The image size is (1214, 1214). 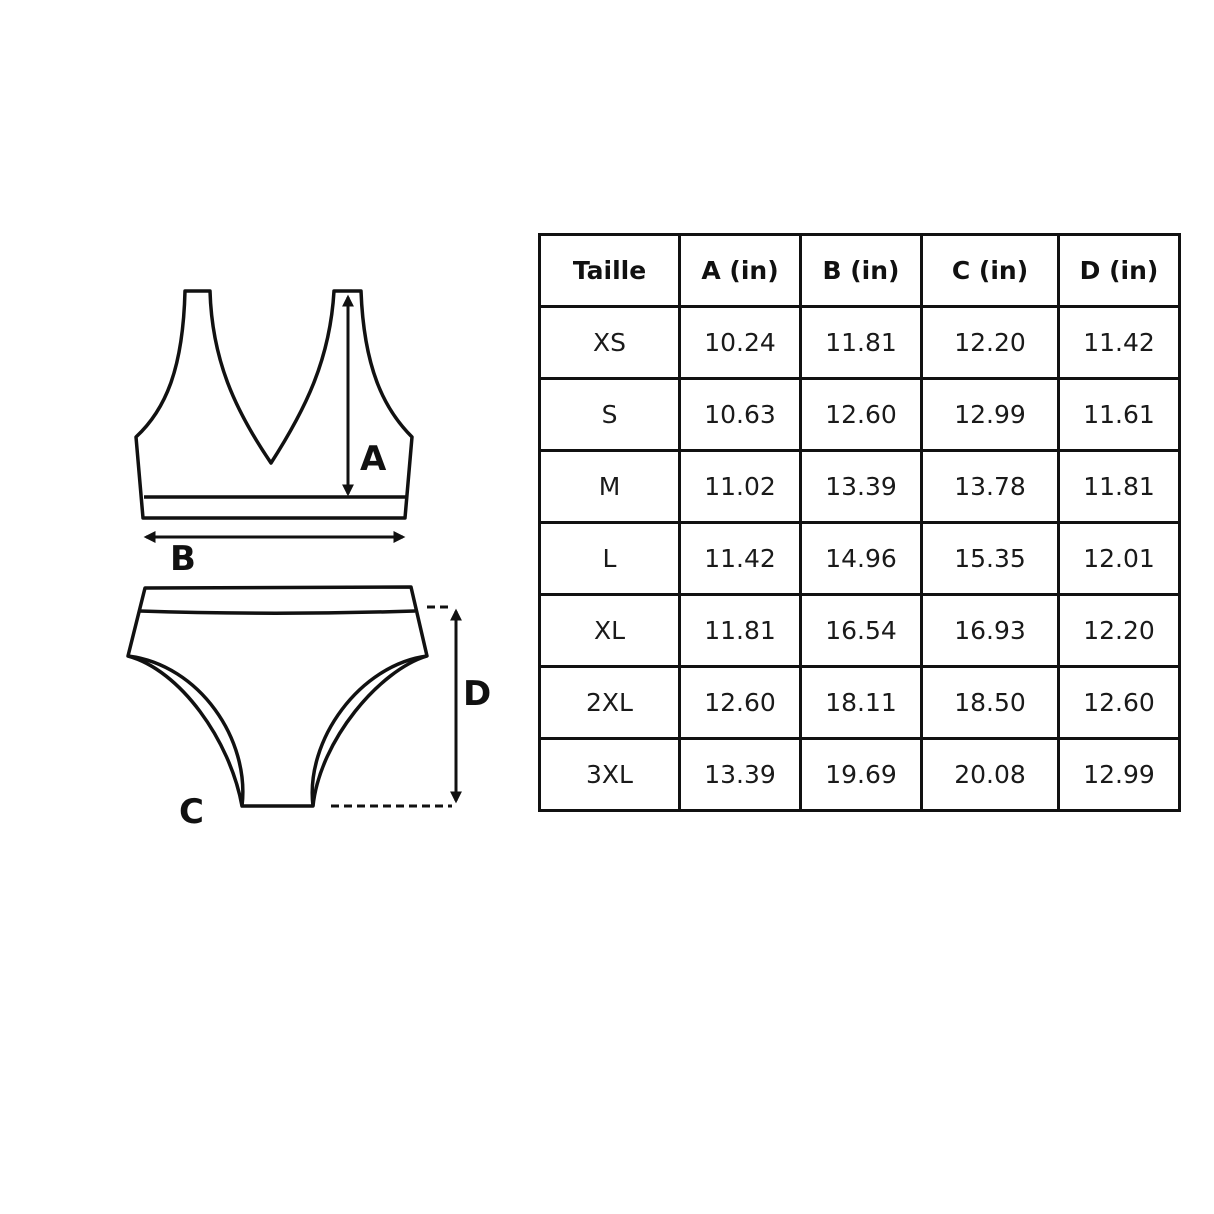 I want to click on table-row: S 10.63 12.60 12.99 11.61, so click(x=859, y=414).